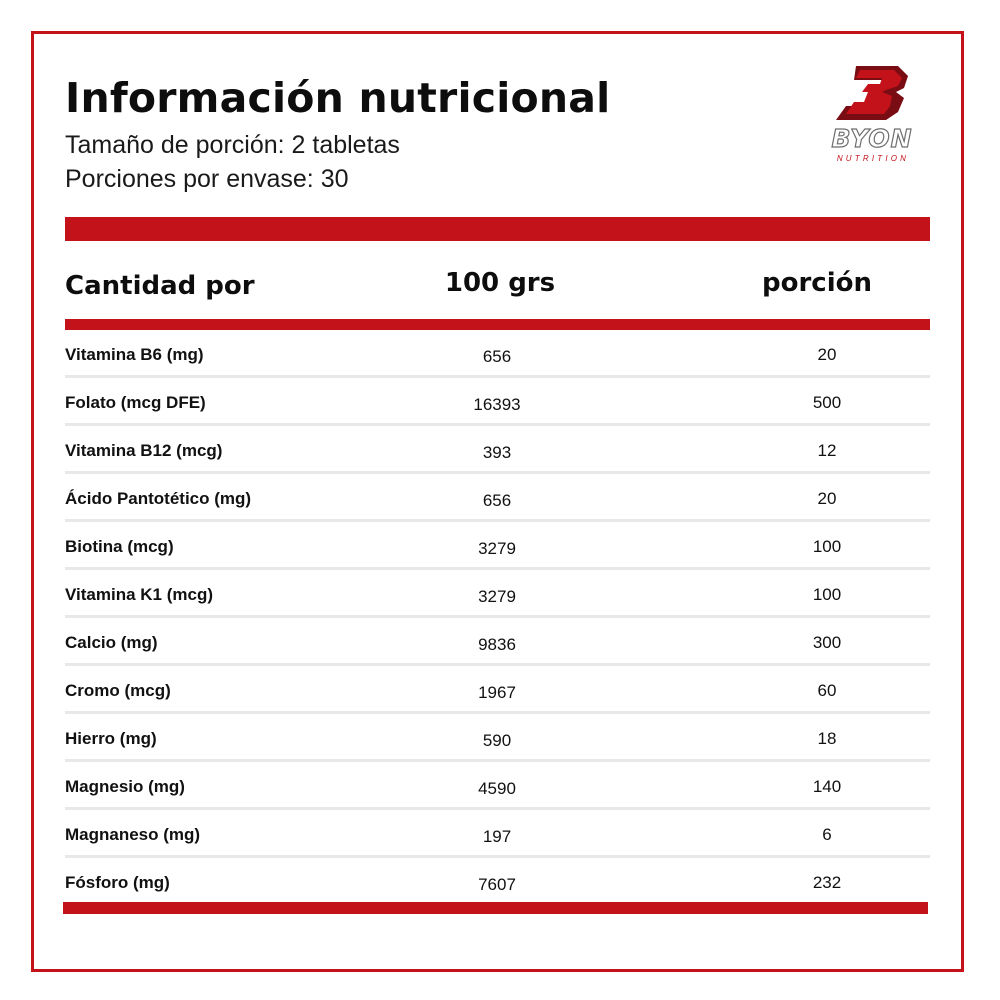  I want to click on table-row: Magnesio (mg) 4590 140, so click(497, 786).